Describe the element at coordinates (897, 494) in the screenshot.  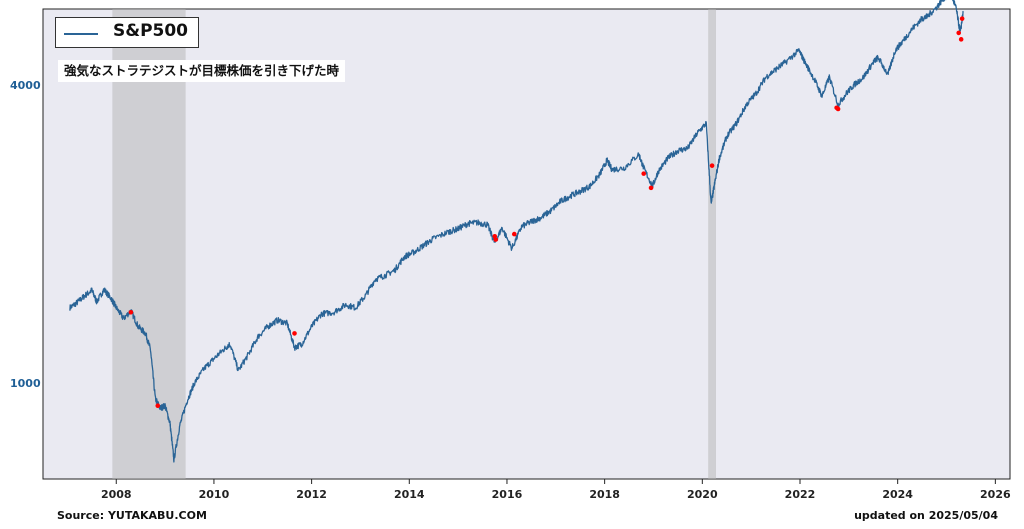
I see `x-tick-label: 2024` at that location.